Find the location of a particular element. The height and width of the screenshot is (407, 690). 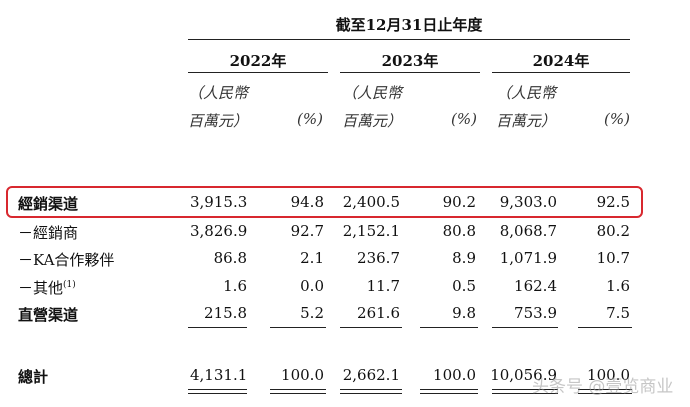

pct-2023-label: (%) is located at coordinates (464, 119).